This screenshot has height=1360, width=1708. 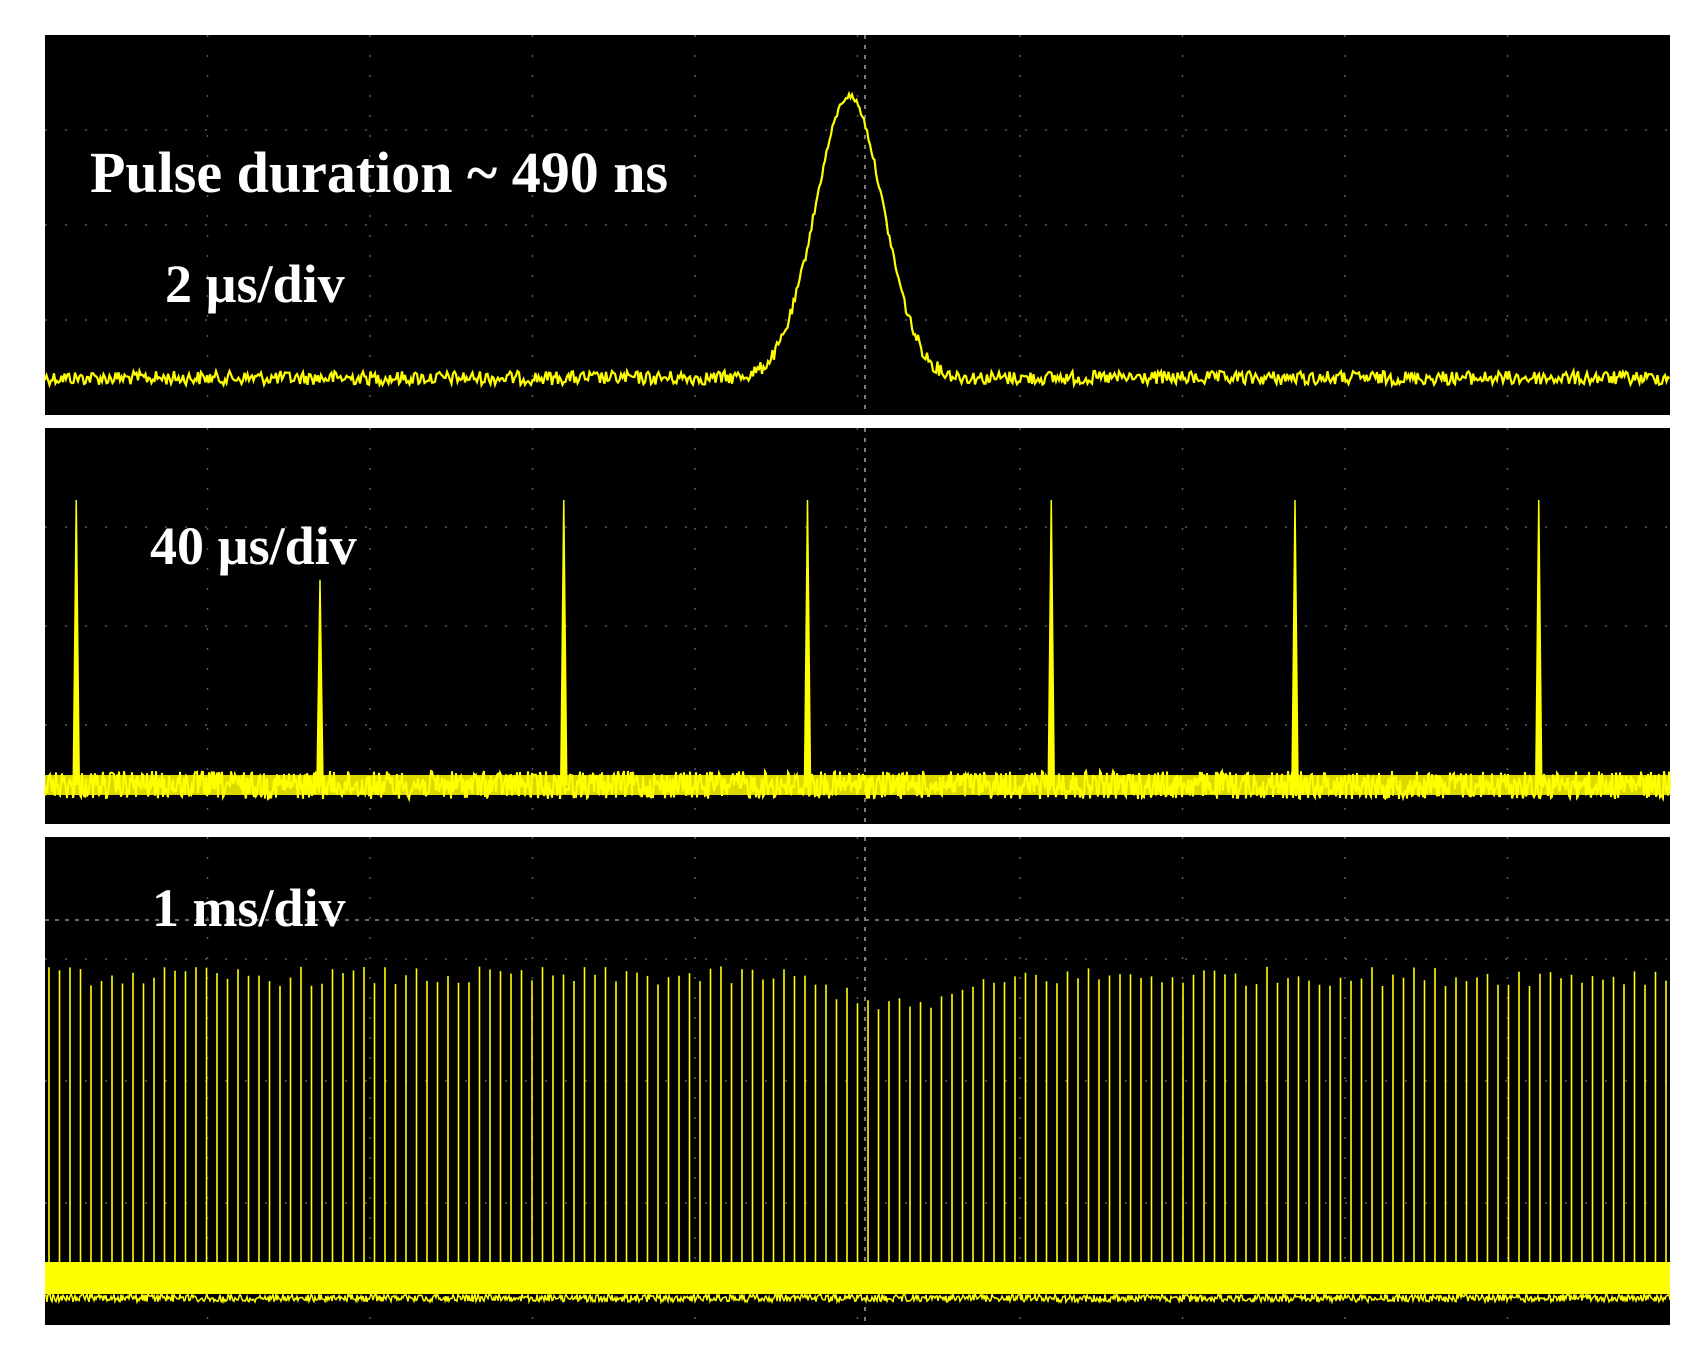 I want to click on pulse-train-timebase-label: 40 µs/div, so click(x=253, y=546).